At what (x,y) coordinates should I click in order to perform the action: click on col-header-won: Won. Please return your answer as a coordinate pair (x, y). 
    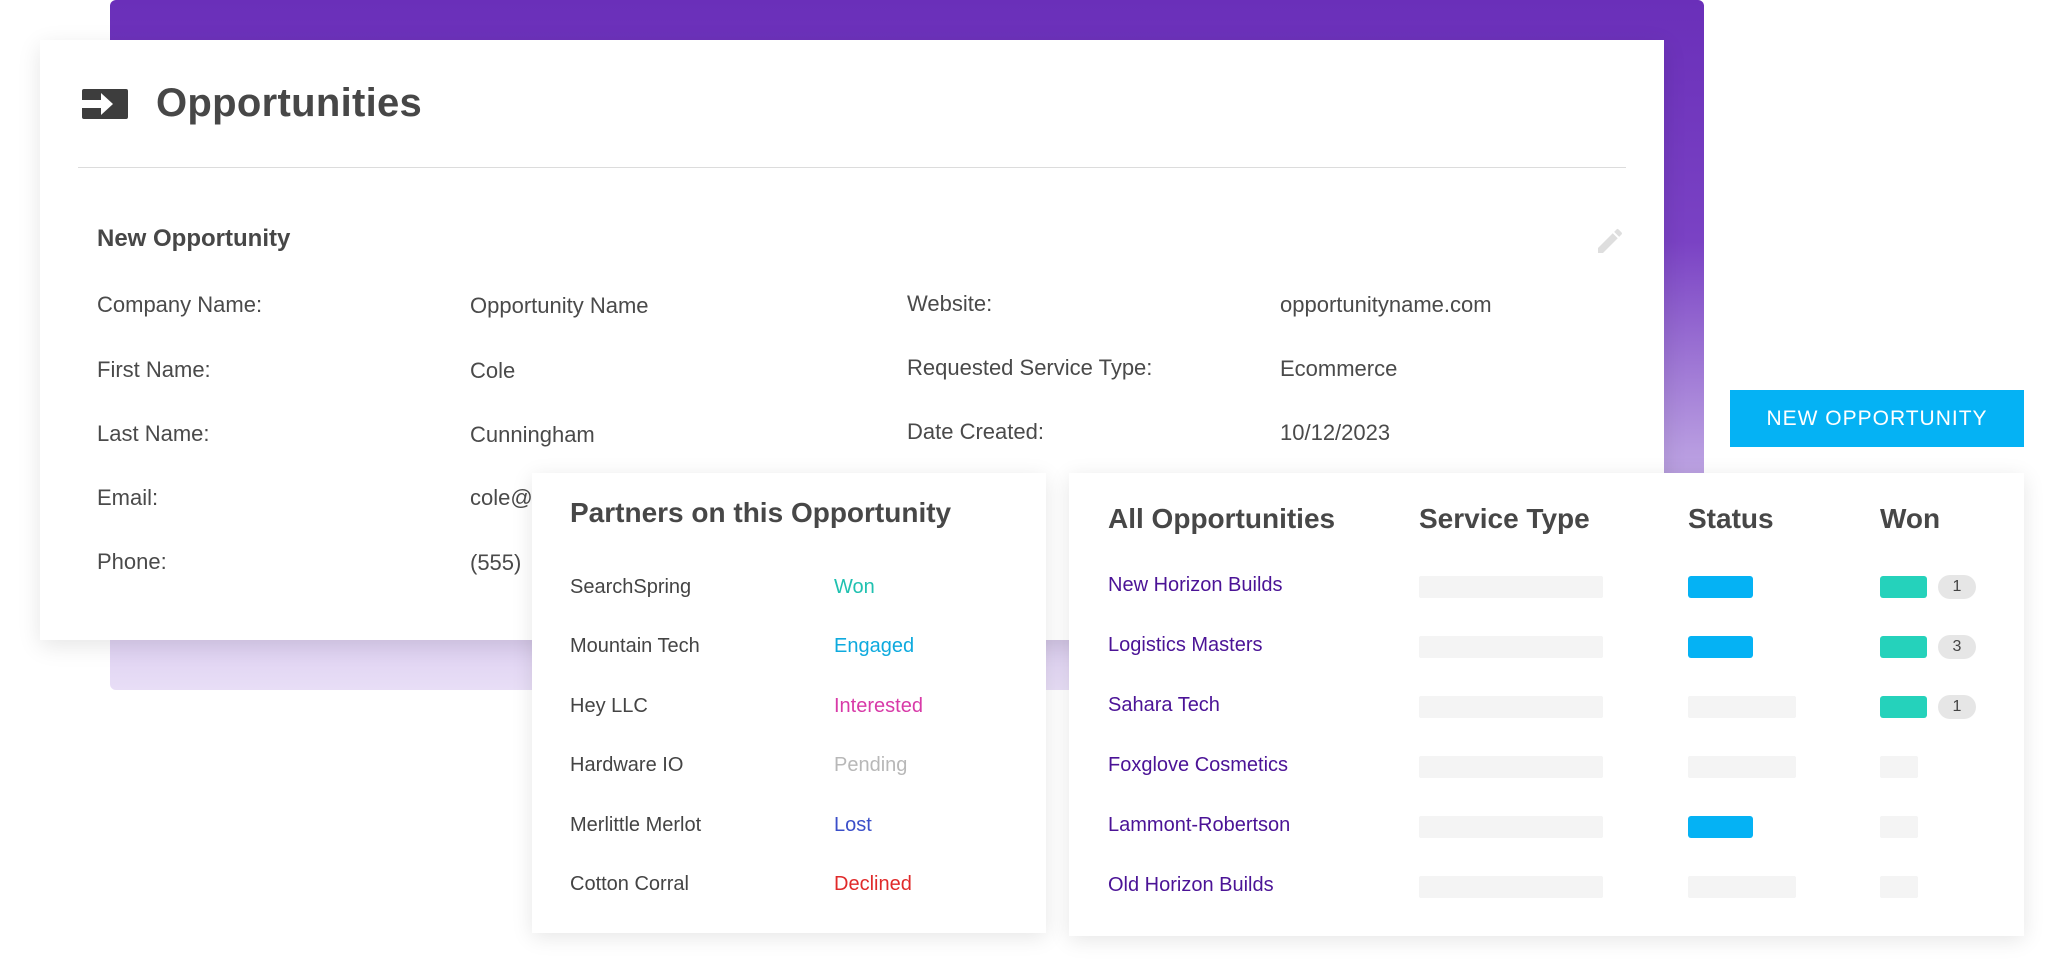
    Looking at the image, I should click on (1910, 518).